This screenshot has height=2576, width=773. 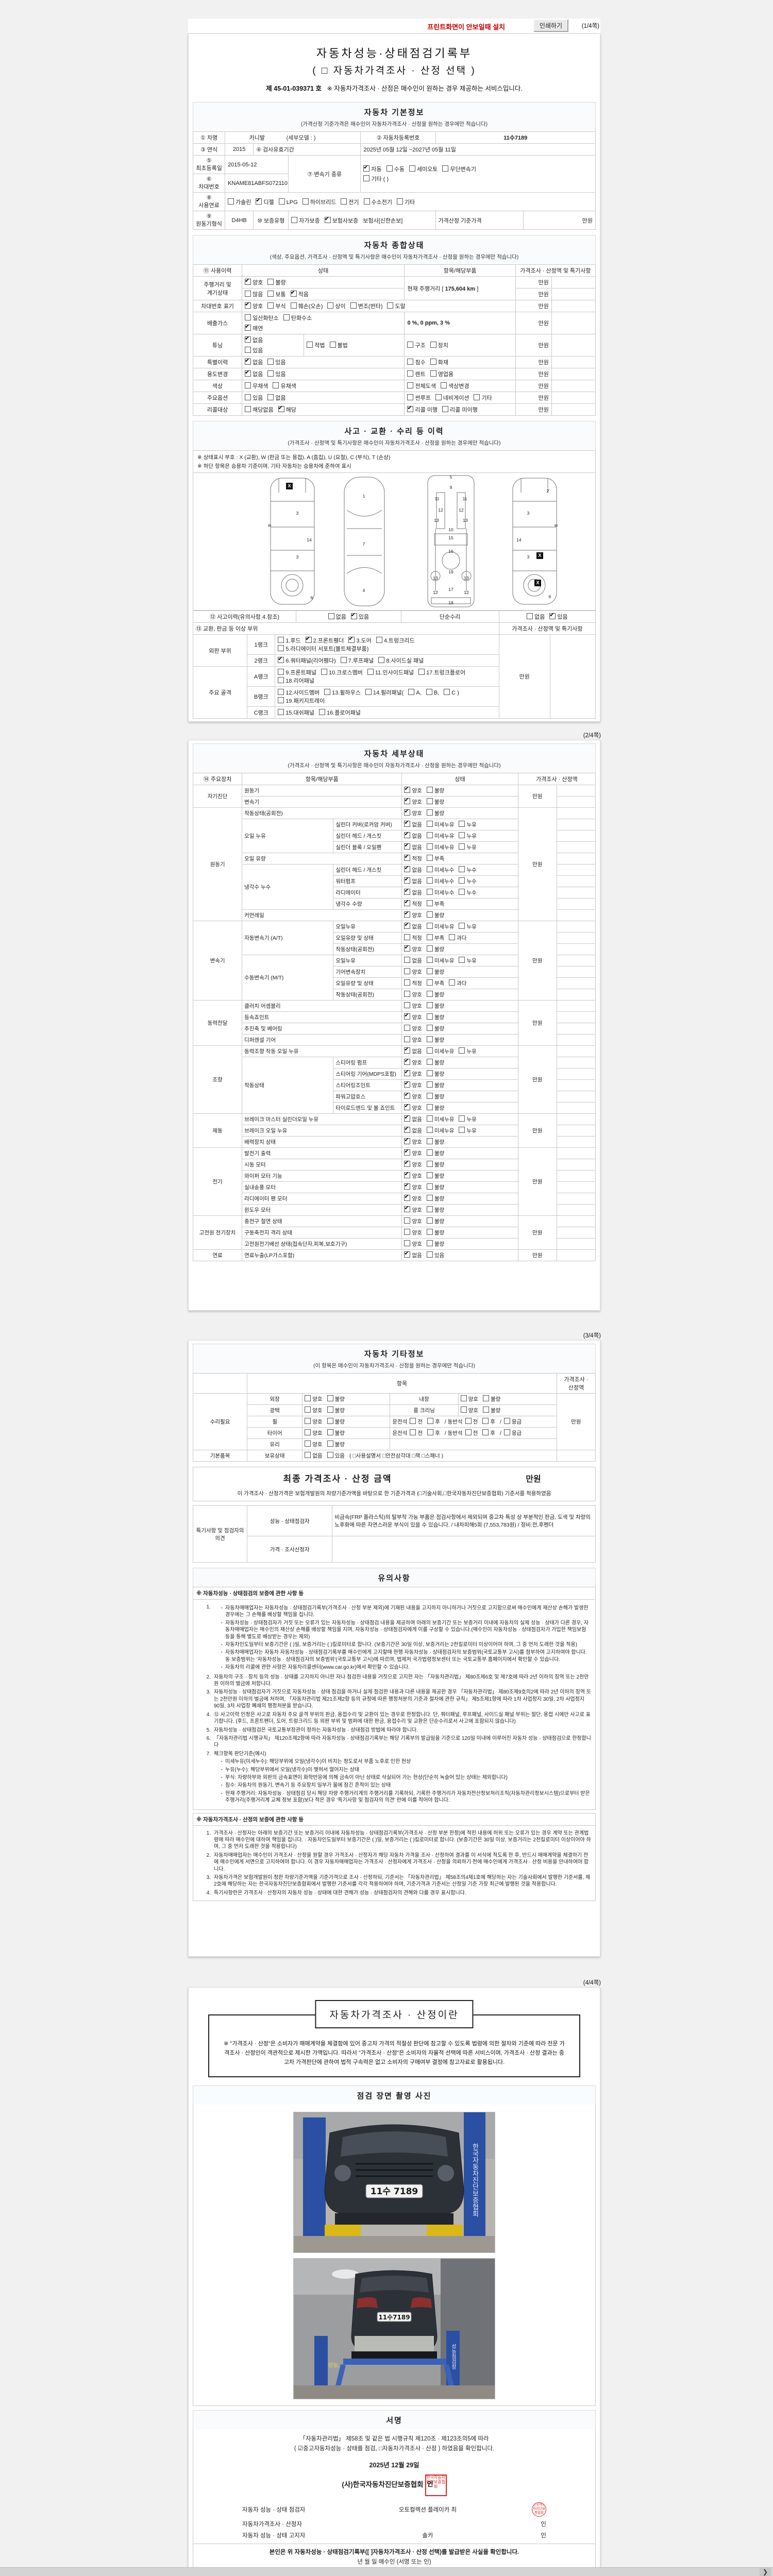 What do you see at coordinates (288, 202) in the screenshot?
I see `checkbox: LPG` at bounding box center [288, 202].